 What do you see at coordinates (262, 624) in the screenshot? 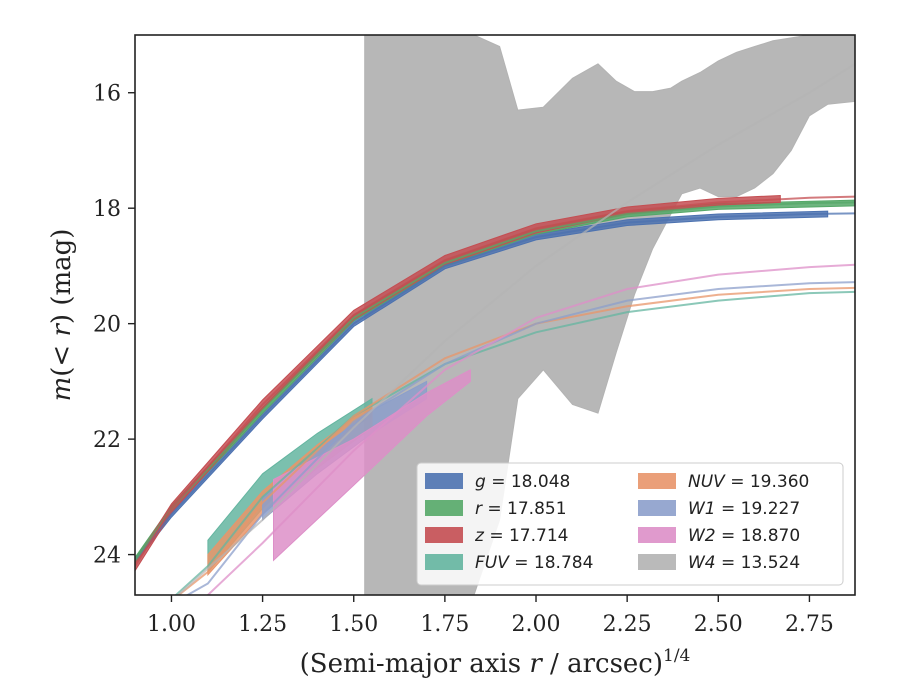
I see `x-tick-label: 1.25` at bounding box center [262, 624].